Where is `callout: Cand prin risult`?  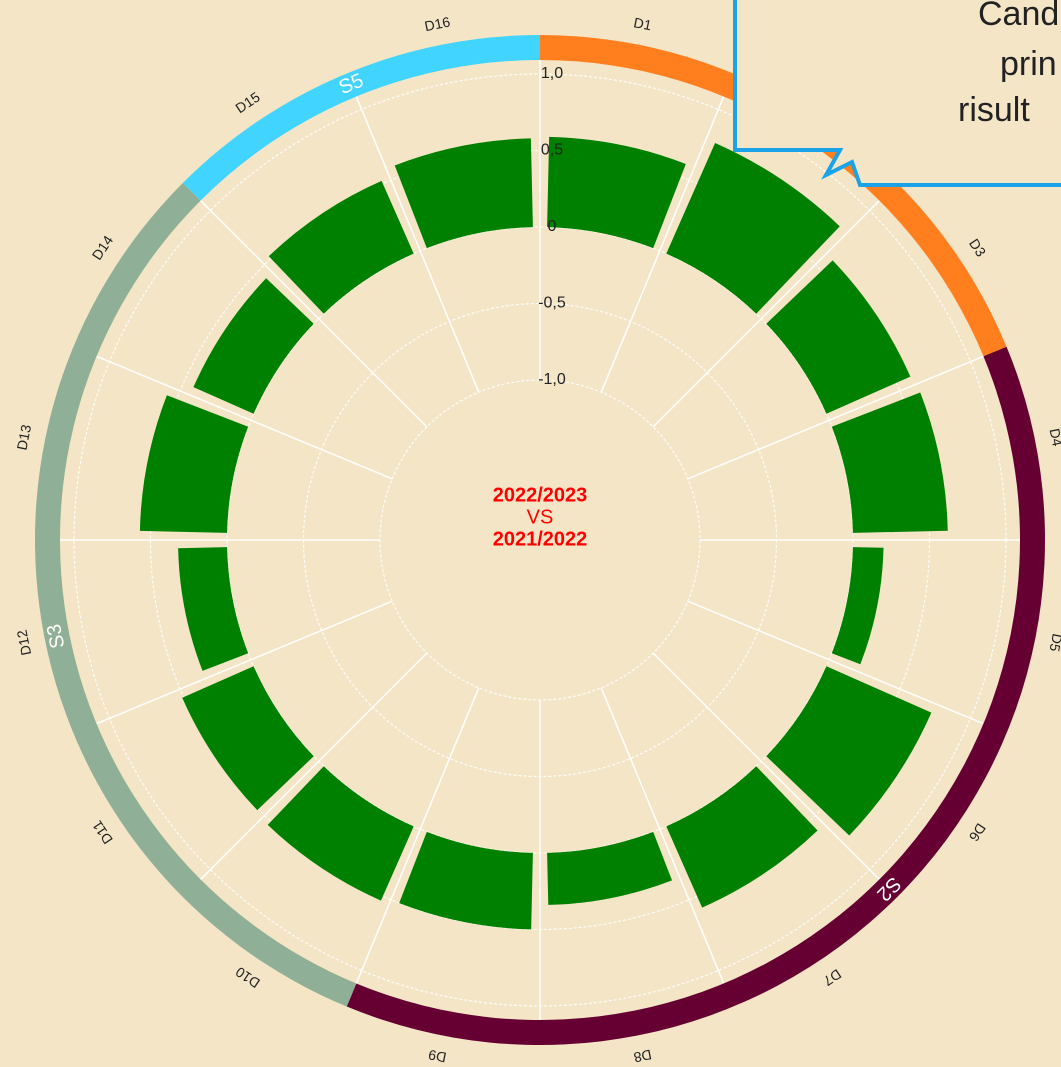 callout: Cand prin risult is located at coordinates (897, 93).